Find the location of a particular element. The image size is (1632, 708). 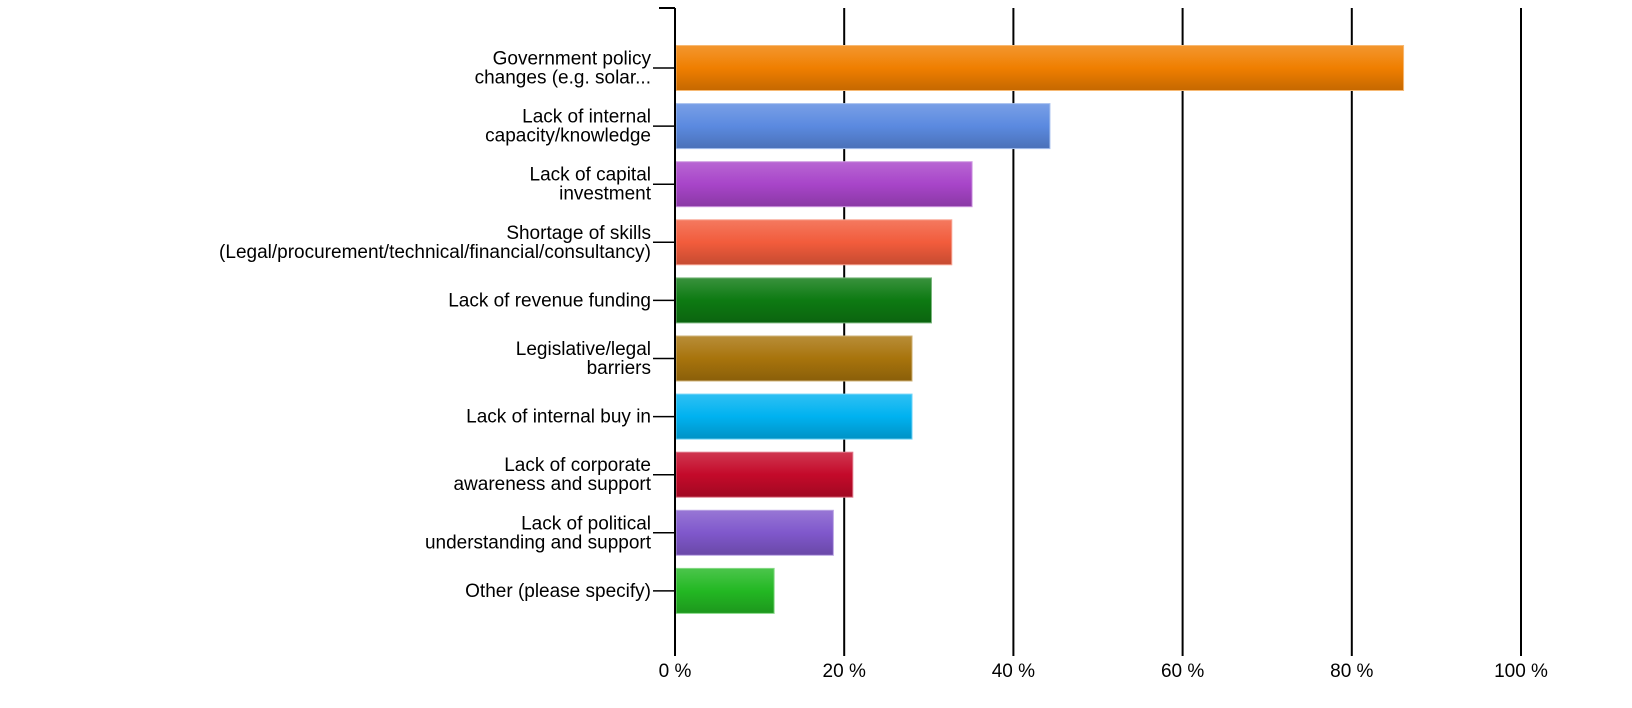

category-label-8-line-1: understanding and support is located at coordinates (538, 542).